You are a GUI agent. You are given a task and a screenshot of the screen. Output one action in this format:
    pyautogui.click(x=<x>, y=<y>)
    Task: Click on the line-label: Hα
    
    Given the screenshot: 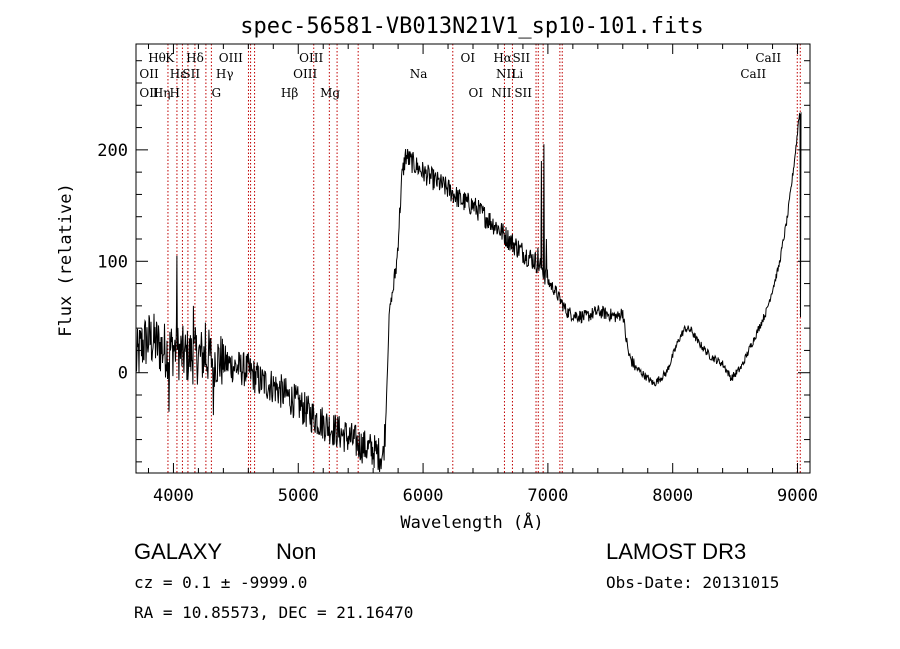 What is the action you would take?
    pyautogui.click(x=502, y=58)
    